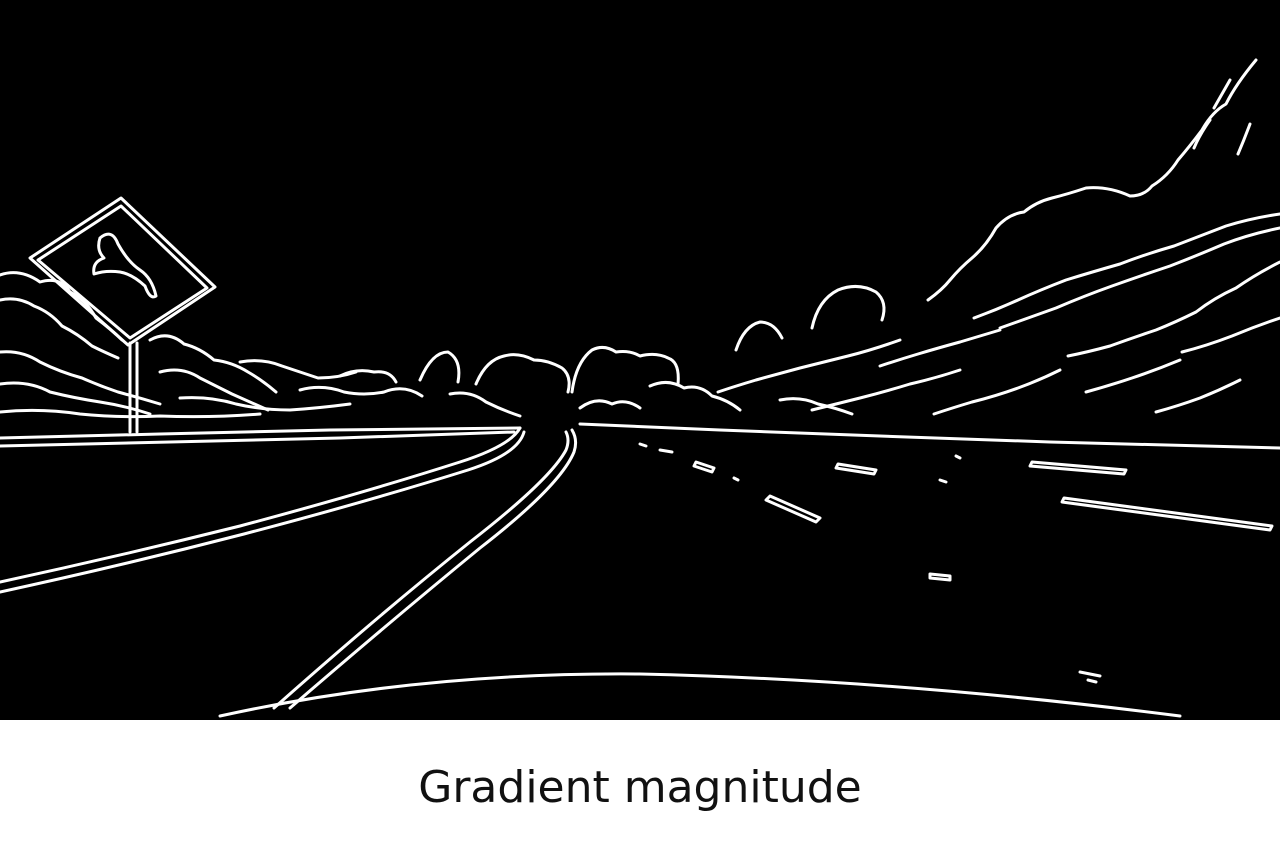 This screenshot has width=1280, height=862. What do you see at coordinates (656, 378) in the screenshot?
I see `center-tree-edges` at bounding box center [656, 378].